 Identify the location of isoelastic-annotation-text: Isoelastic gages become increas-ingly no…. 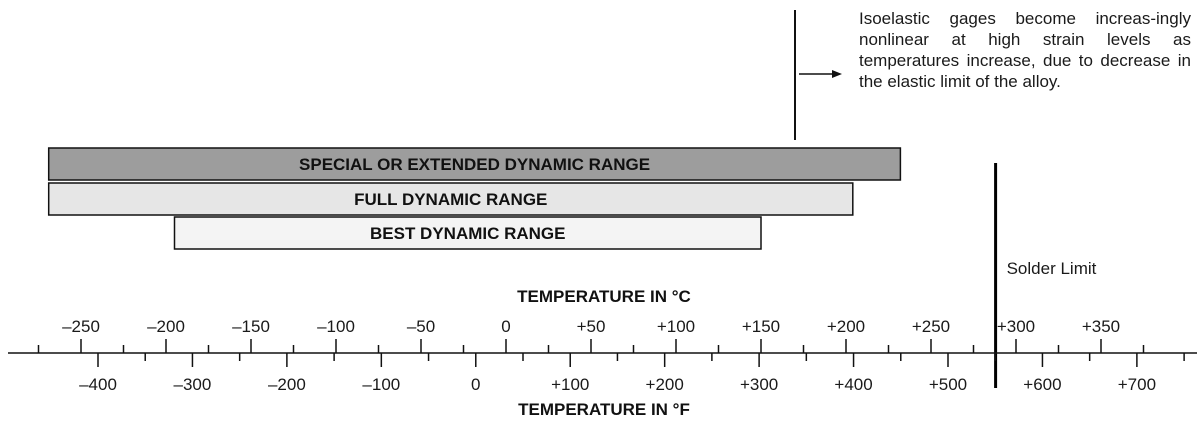
(1025, 50).